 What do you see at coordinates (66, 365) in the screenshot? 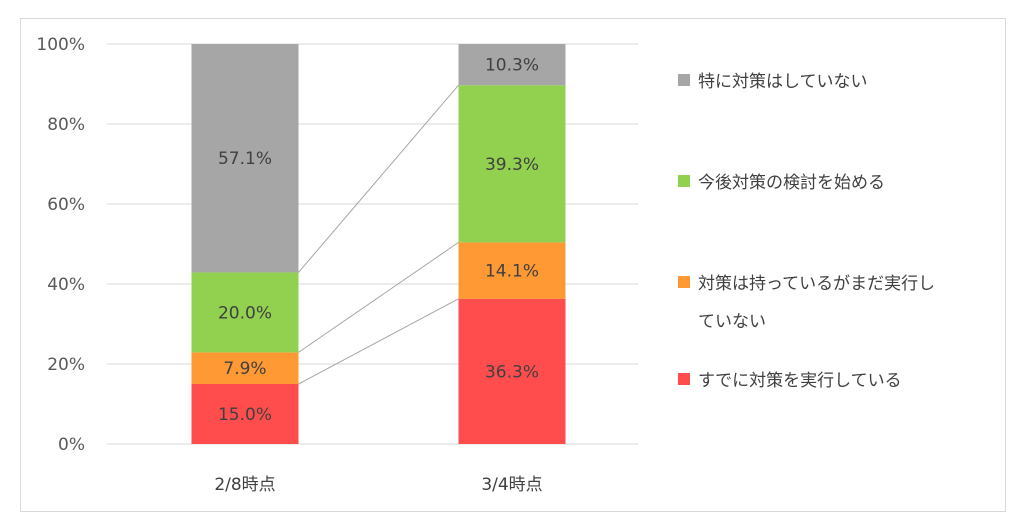
I see `y-tick-label: 20%` at bounding box center [66, 365].